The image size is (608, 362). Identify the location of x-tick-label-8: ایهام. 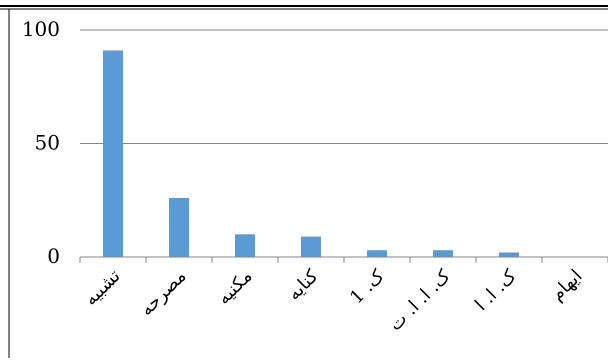
(567, 286).